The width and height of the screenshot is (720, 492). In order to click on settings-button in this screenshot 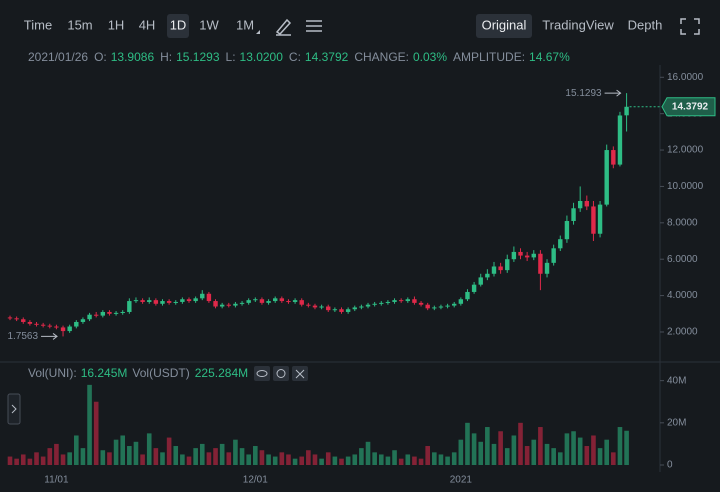, I will do `click(281, 373)`.